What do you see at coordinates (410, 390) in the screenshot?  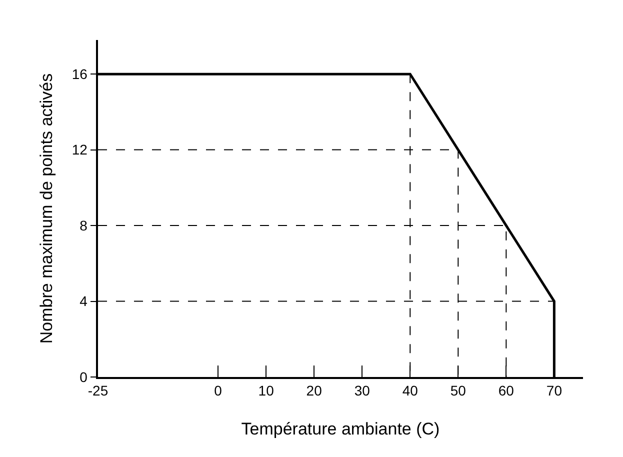 I see `x-tick-label: 40` at bounding box center [410, 390].